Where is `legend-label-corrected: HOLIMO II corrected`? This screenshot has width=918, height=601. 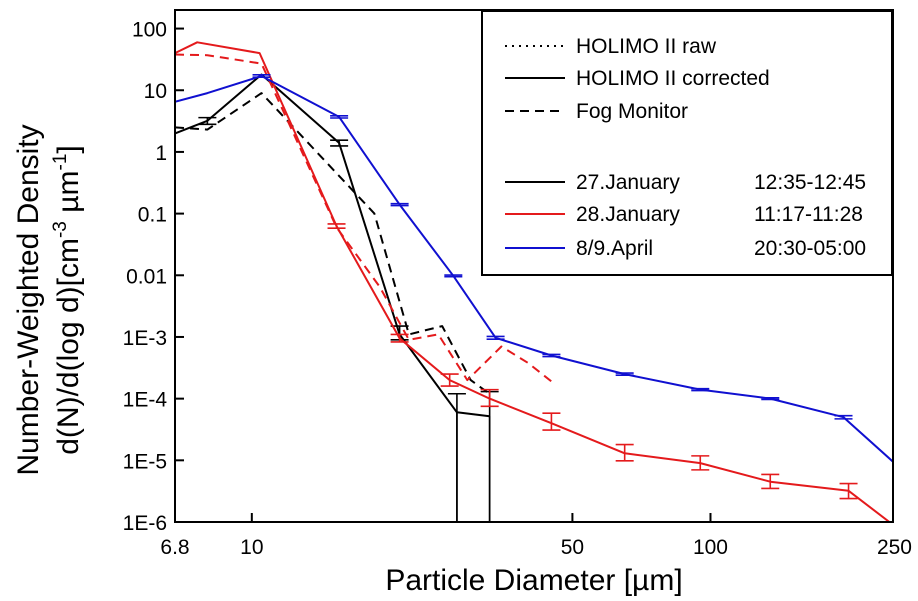 legend-label-corrected: HOLIMO II corrected is located at coordinates (673, 78).